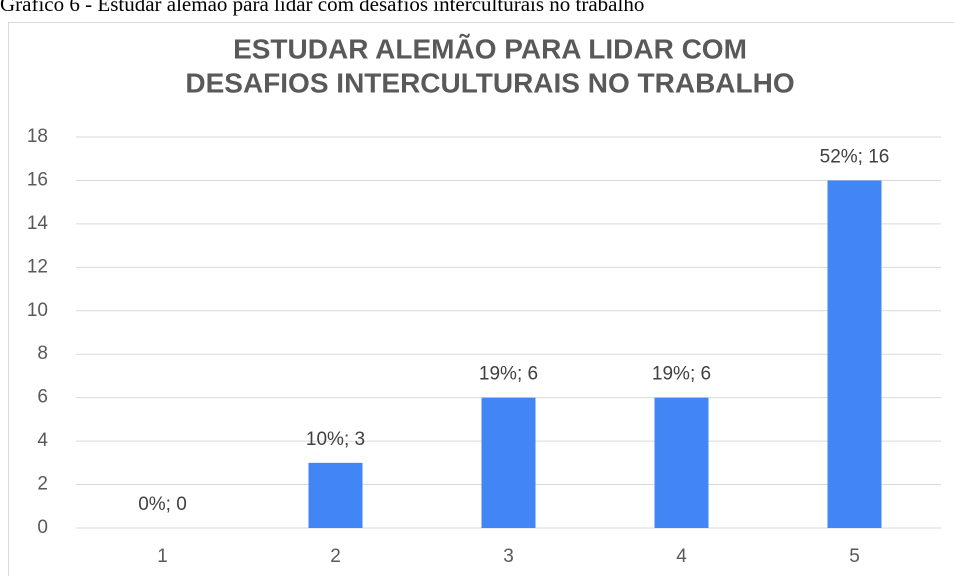 Image resolution: width=954 pixels, height=576 pixels. Describe the element at coordinates (489, 82) in the screenshot. I see `chart-title: DESAFIOS INTERCULTURAIS NO TRABALHO` at that location.